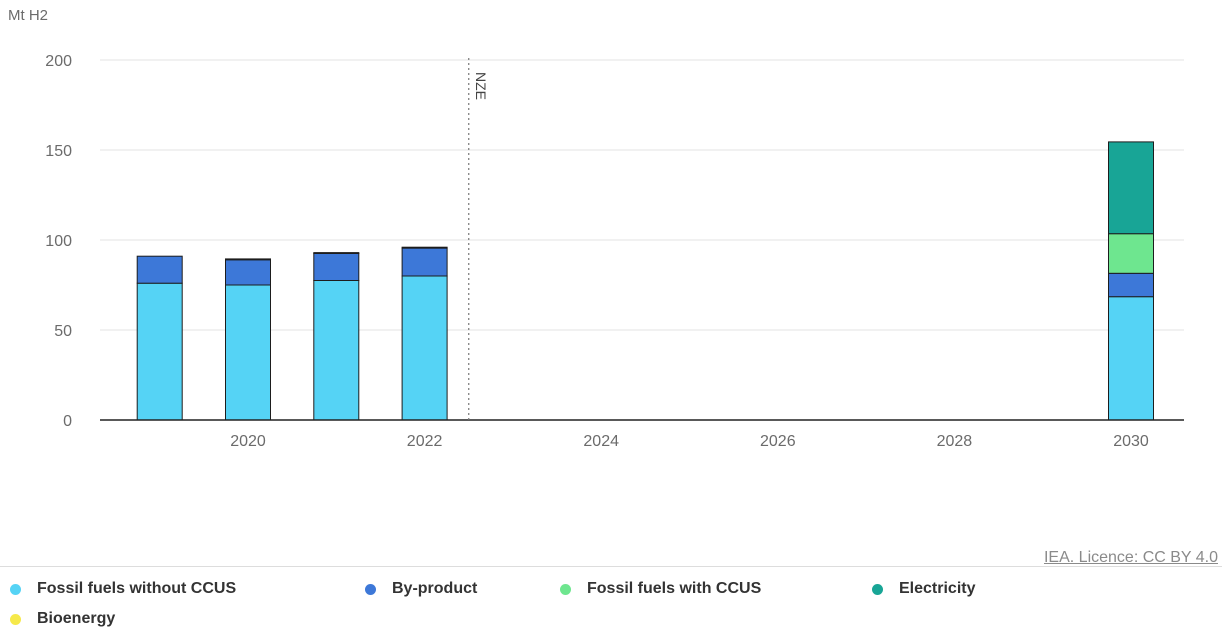  Describe the element at coordinates (1130, 557) in the screenshot. I see `credit-link: IEA. Licence: CC BY 4.0` at that location.